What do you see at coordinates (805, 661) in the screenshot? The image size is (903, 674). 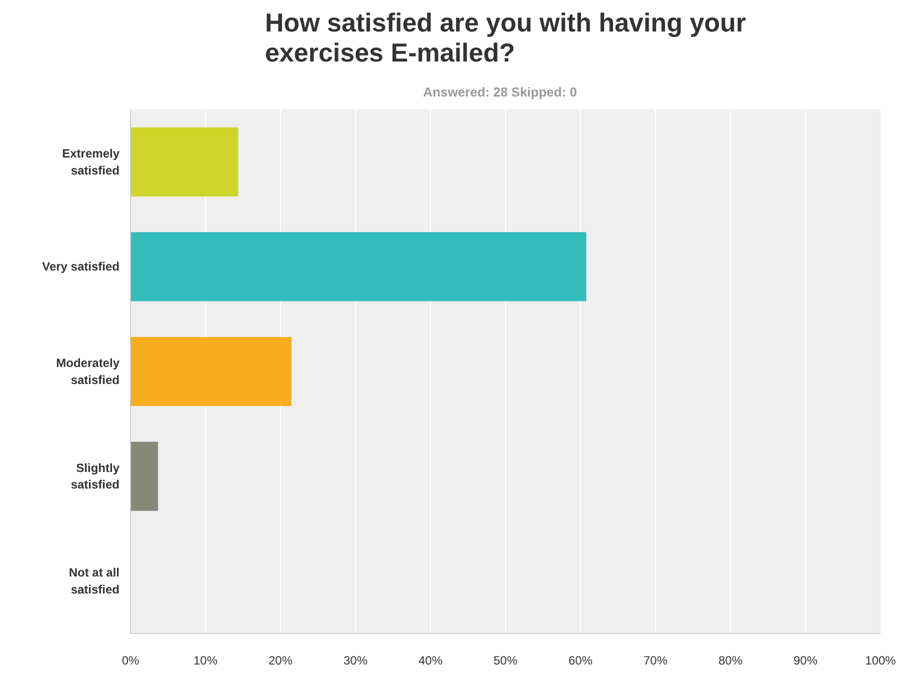 I see `x-tick-label: 90%` at bounding box center [805, 661].